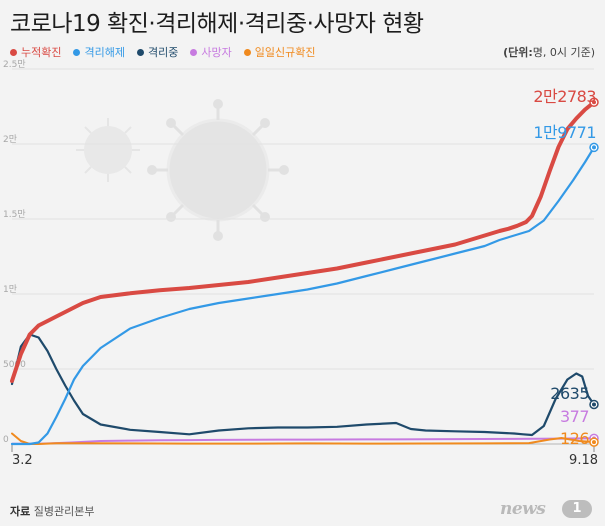 The height and width of the screenshot is (526, 605). I want to click on legend-item-isolated: 격리중, so click(157, 52).